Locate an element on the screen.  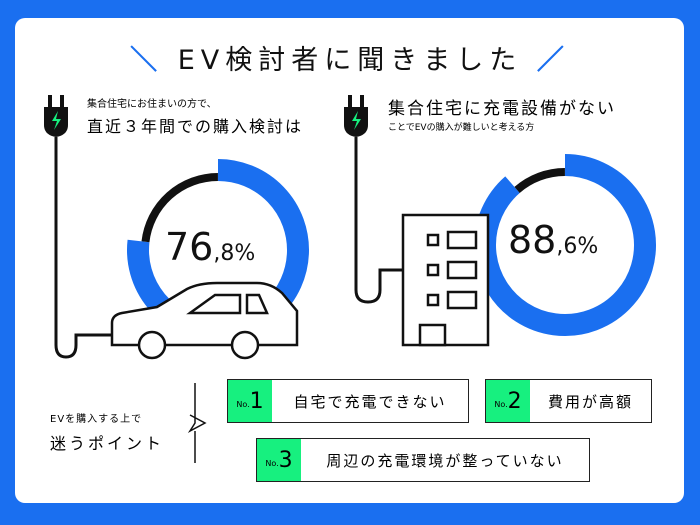
page-title: ＼ EV検討者に聞きました ／ is located at coordinates (350, 60).